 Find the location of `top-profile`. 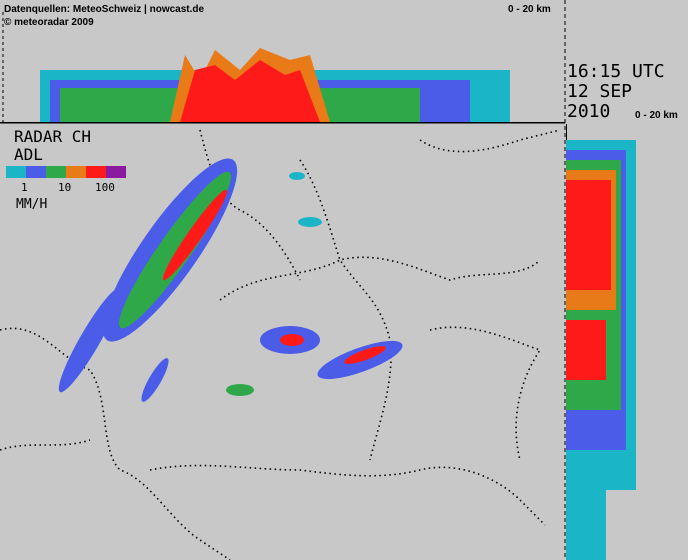

top-profile is located at coordinates (282, 86).